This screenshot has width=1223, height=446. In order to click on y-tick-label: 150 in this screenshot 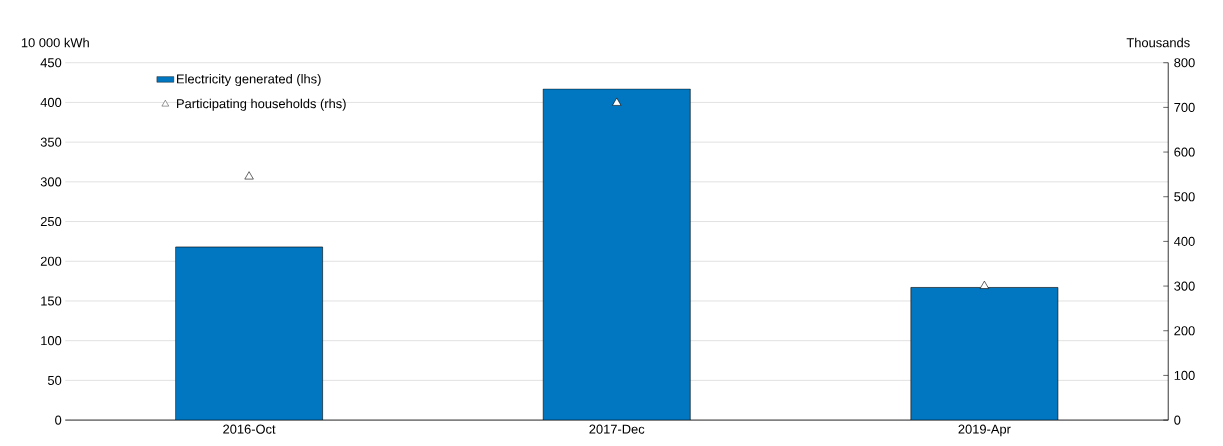, I will do `click(51, 301)`.